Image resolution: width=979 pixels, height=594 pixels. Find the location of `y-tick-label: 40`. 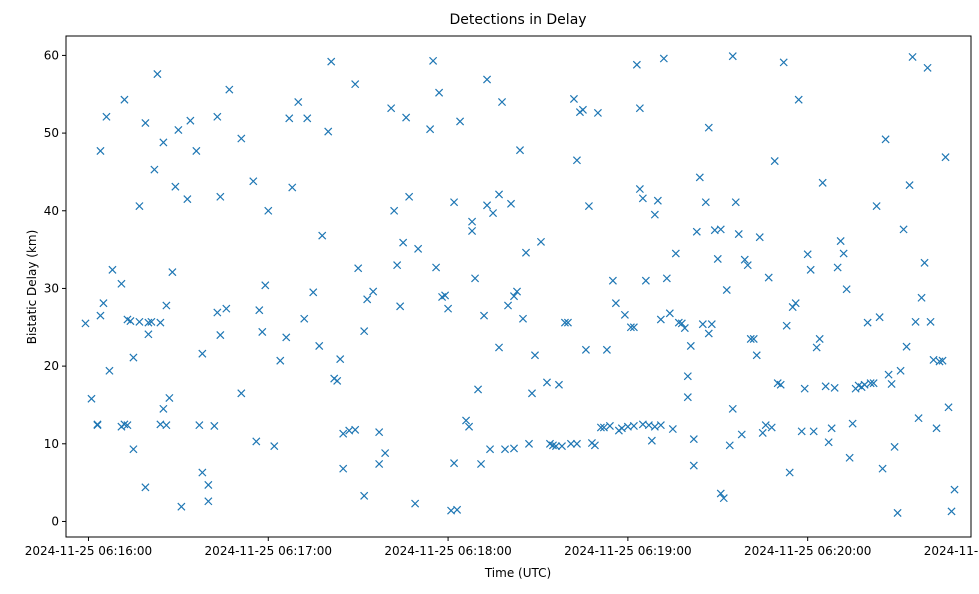

y-tick-label: 40 is located at coordinates (51, 211).